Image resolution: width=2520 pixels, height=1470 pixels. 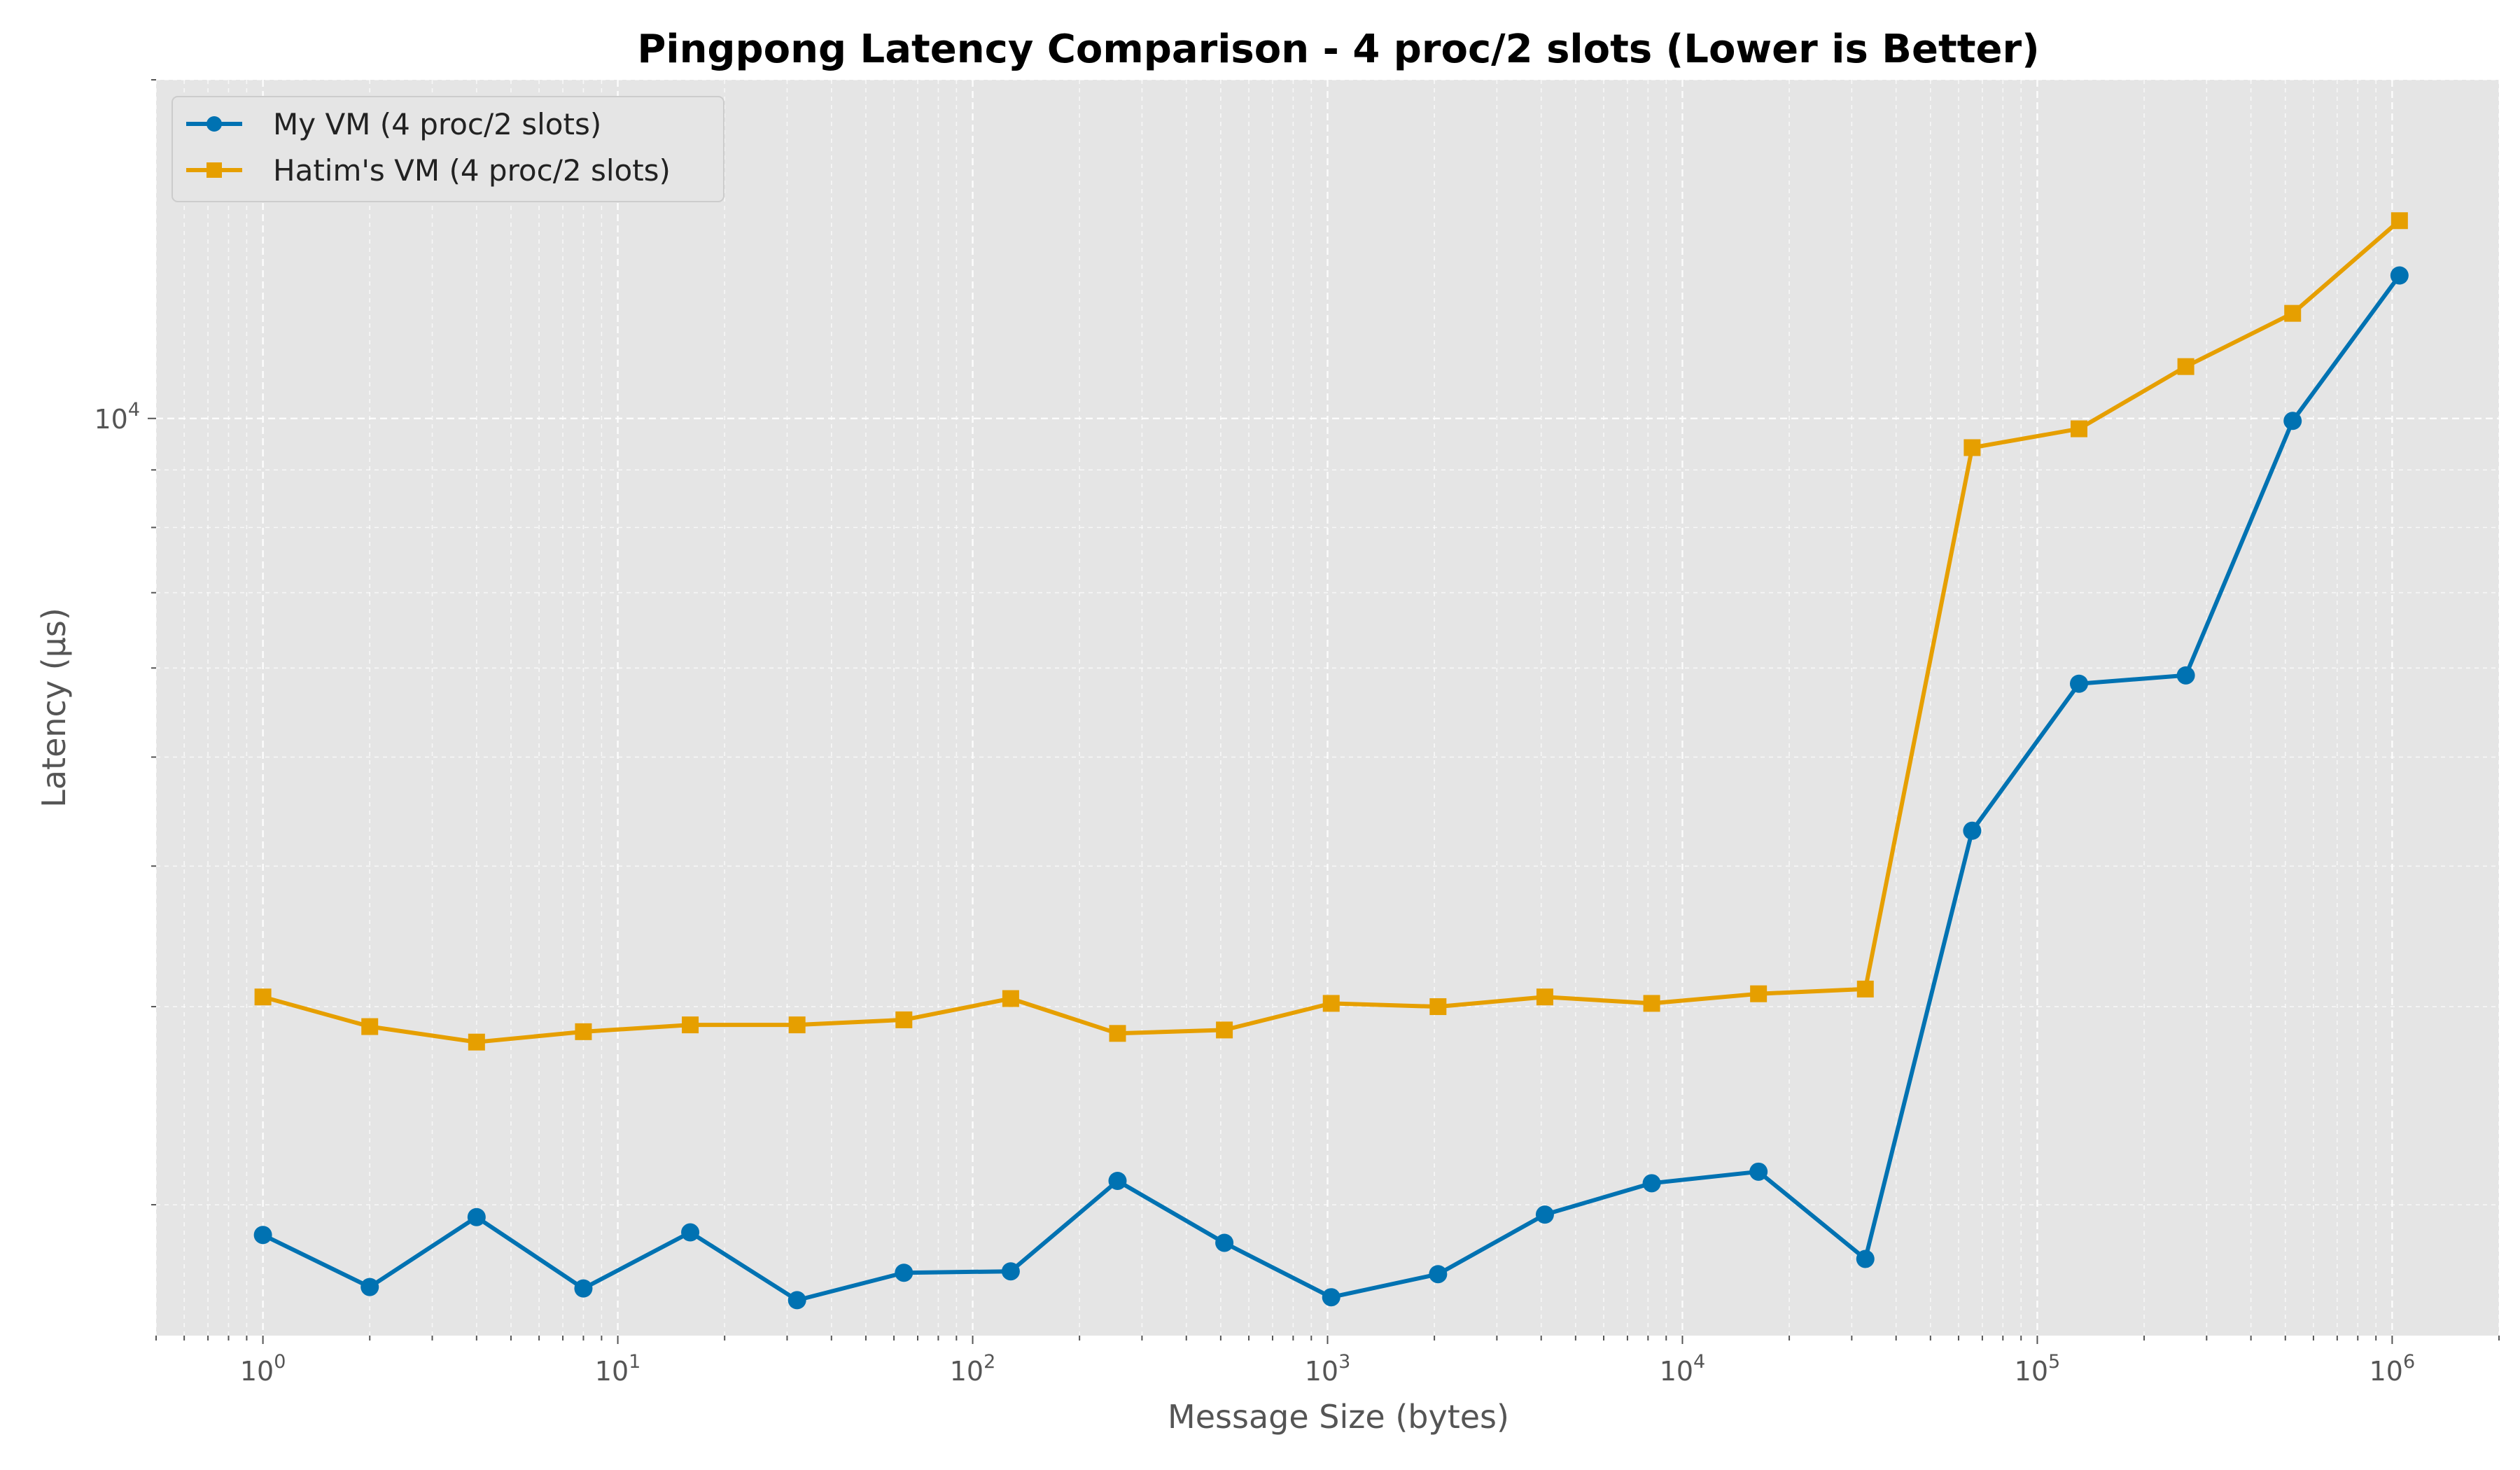 I want to click on x-tick-label: 10⁴, so click(x=1683, y=1369).